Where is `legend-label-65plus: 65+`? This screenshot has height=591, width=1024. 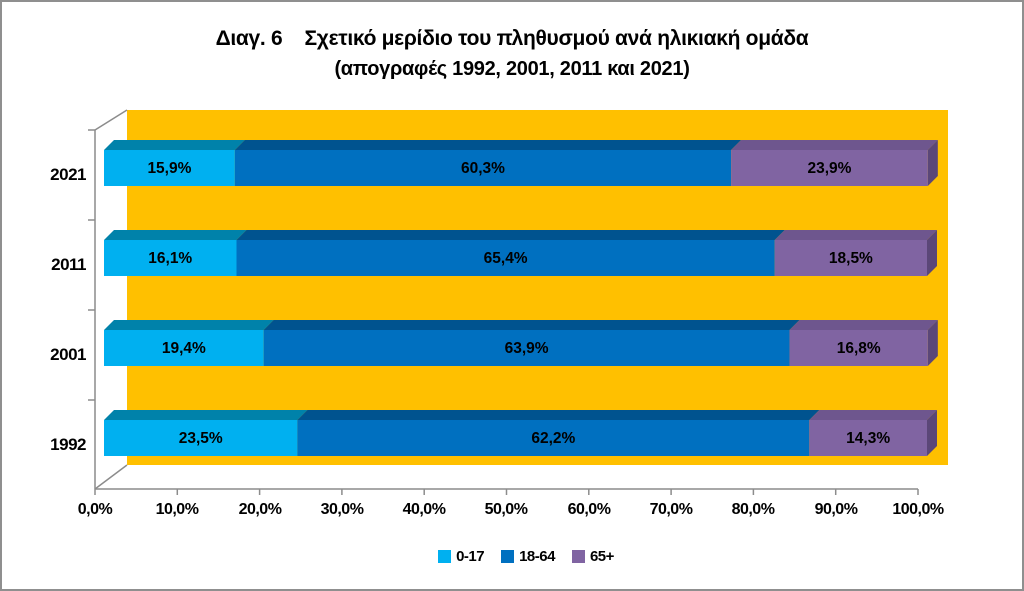
legend-label-65plus: 65+ is located at coordinates (601, 556).